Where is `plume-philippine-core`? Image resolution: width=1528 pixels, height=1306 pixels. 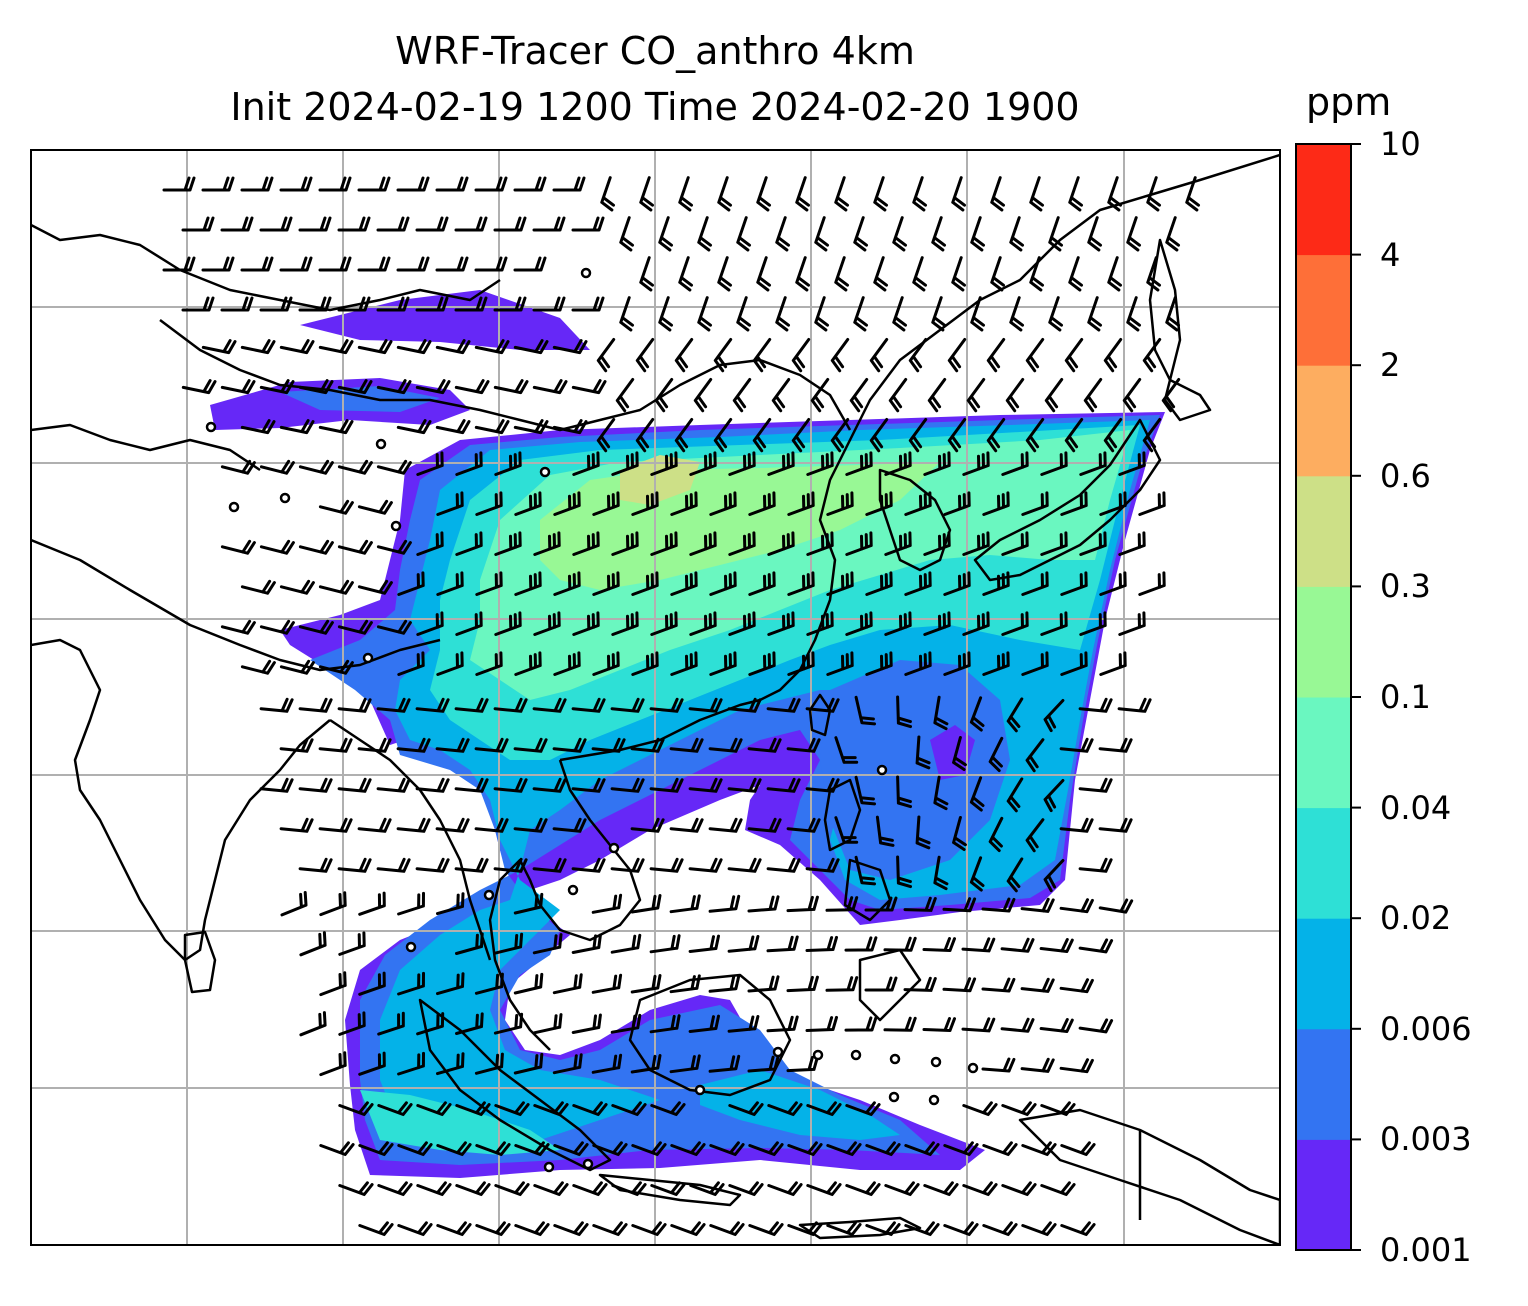 plume-philippine-core is located at coordinates (952, 752).